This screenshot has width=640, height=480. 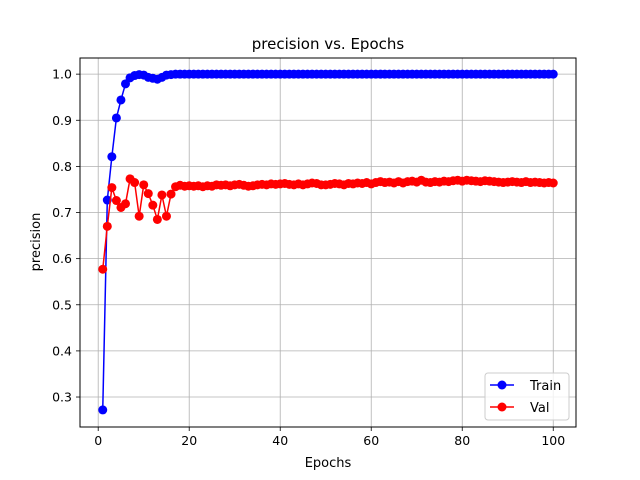 I want to click on y-tick-label: 0.7, so click(x=62, y=212).